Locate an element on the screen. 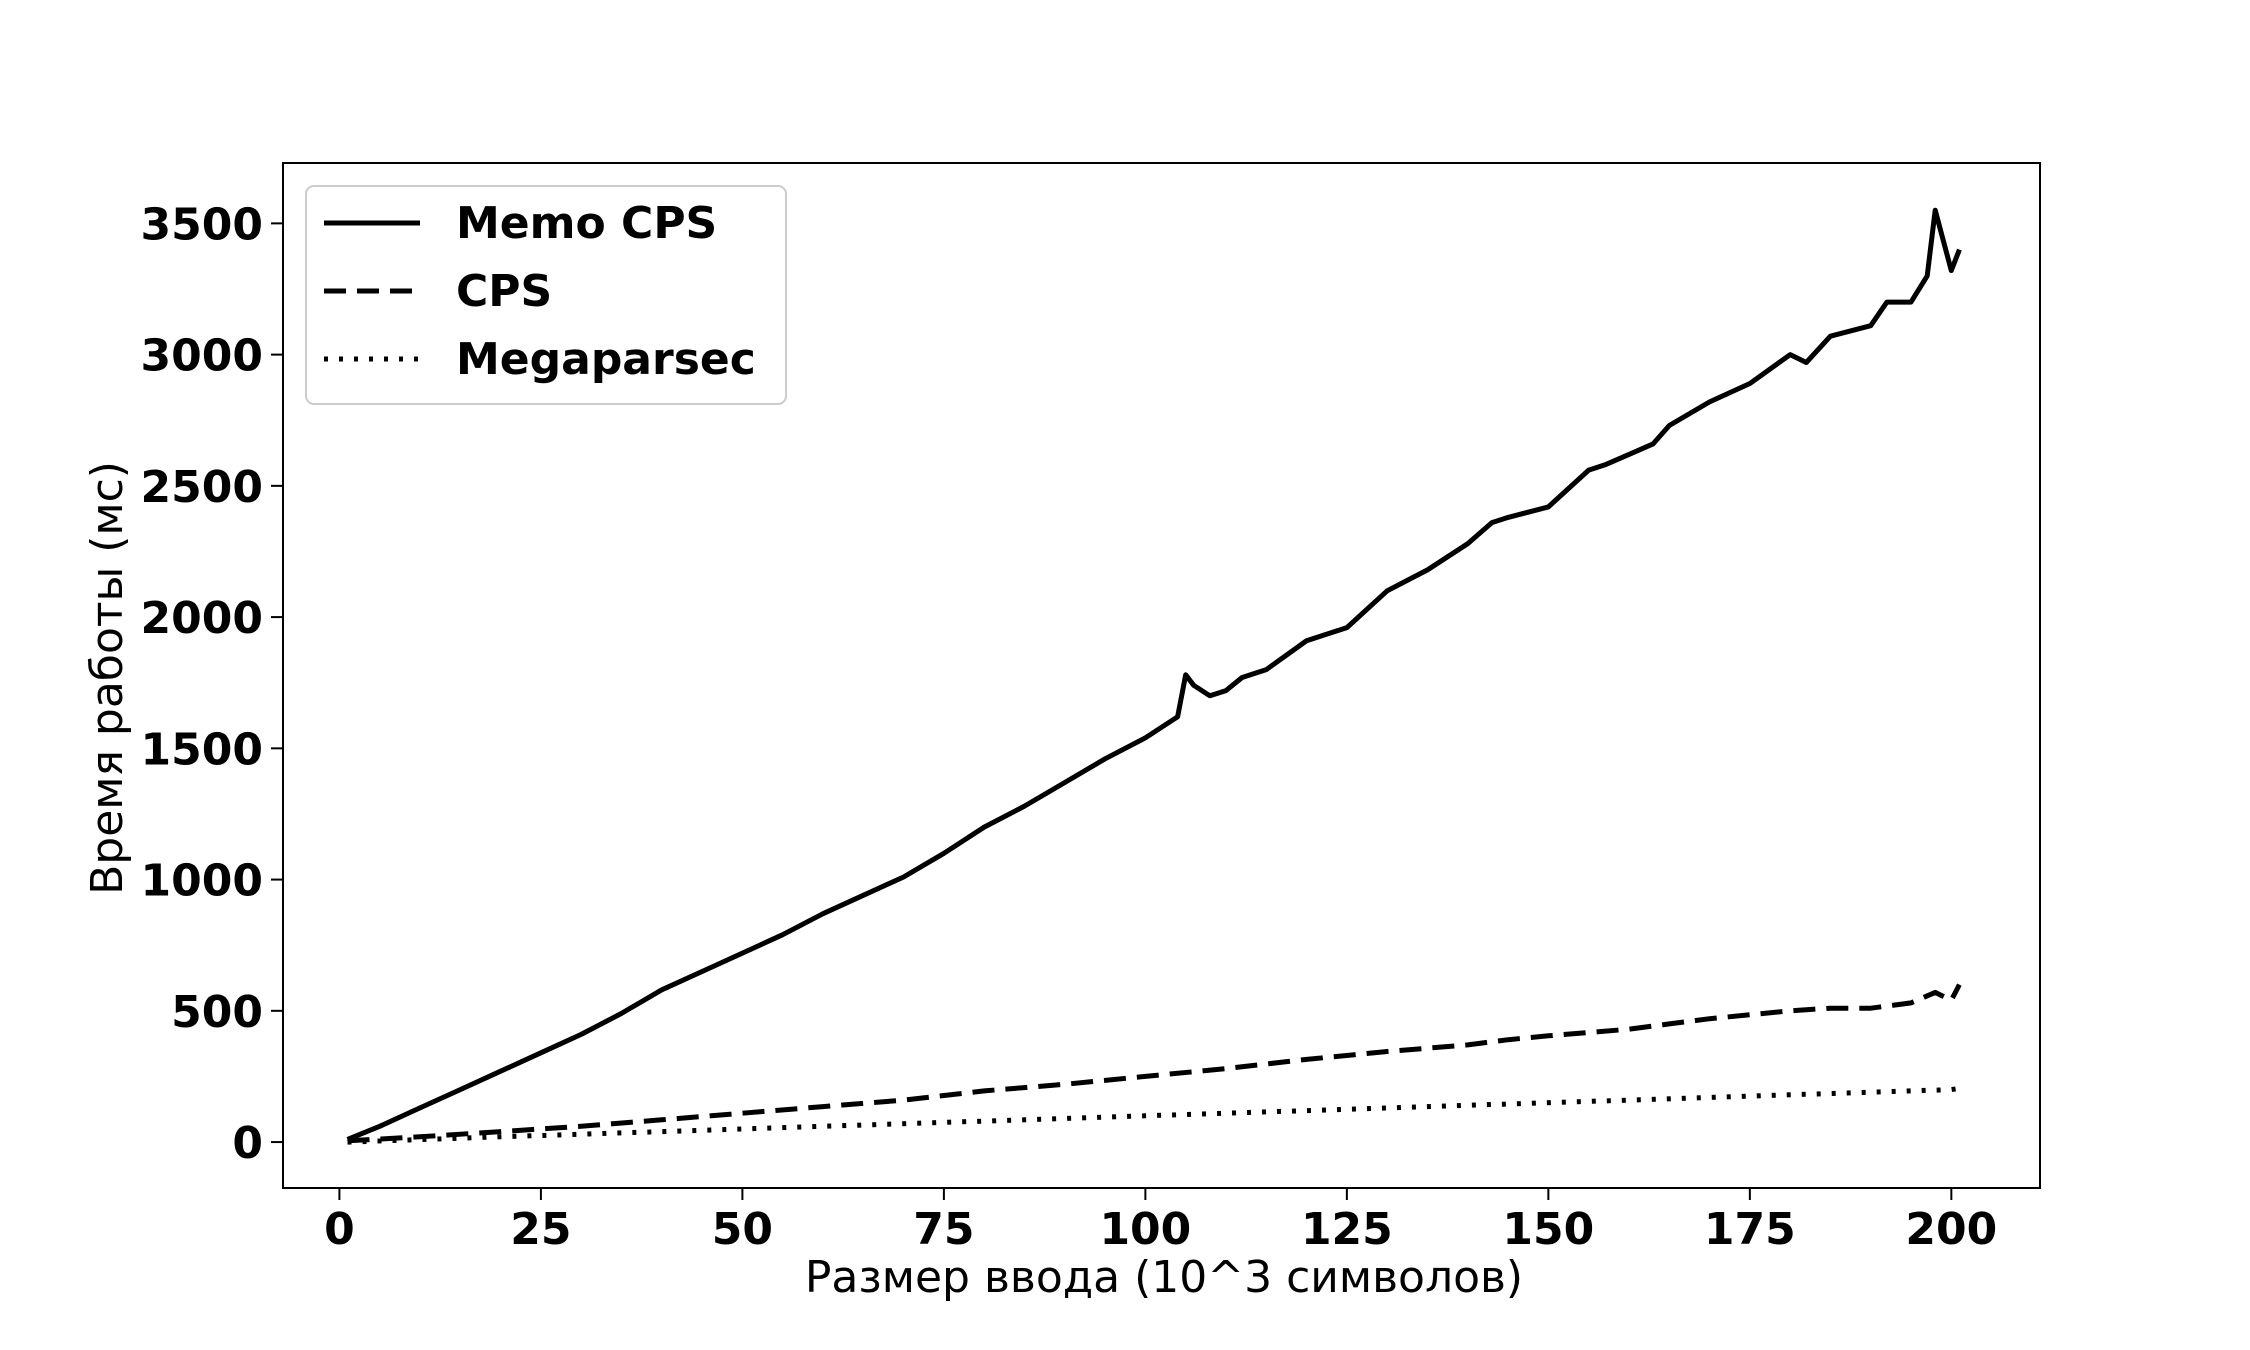 This screenshot has width=2250, height=1350. x-axis-label: Размер ввода (10^3 символов) is located at coordinates (1164, 1277).